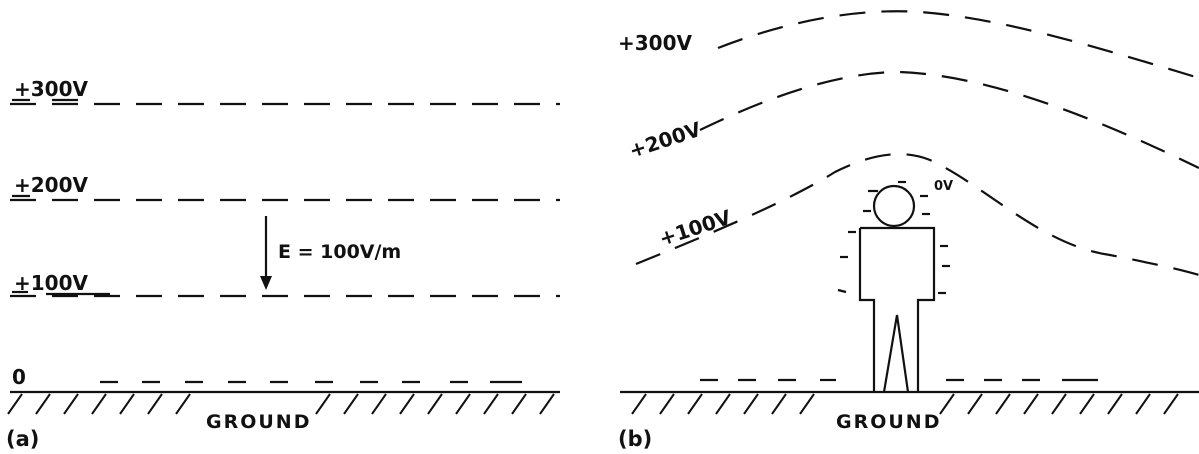 This screenshot has width=1199, height=454. What do you see at coordinates (888, 422) in the screenshot?
I see `ground-label-b: GROUND` at bounding box center [888, 422].